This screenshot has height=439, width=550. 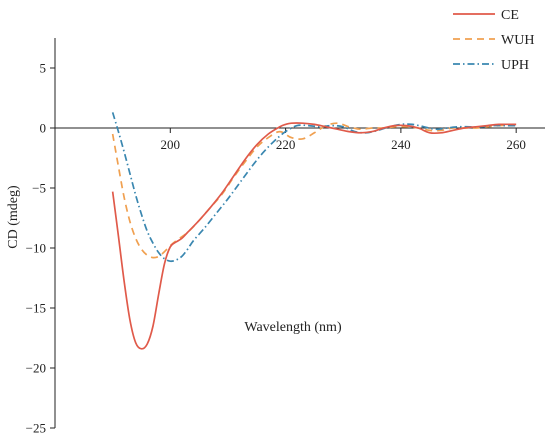 What do you see at coordinates (39, 188) in the screenshot?
I see `y-tick-label: −5` at bounding box center [39, 188].